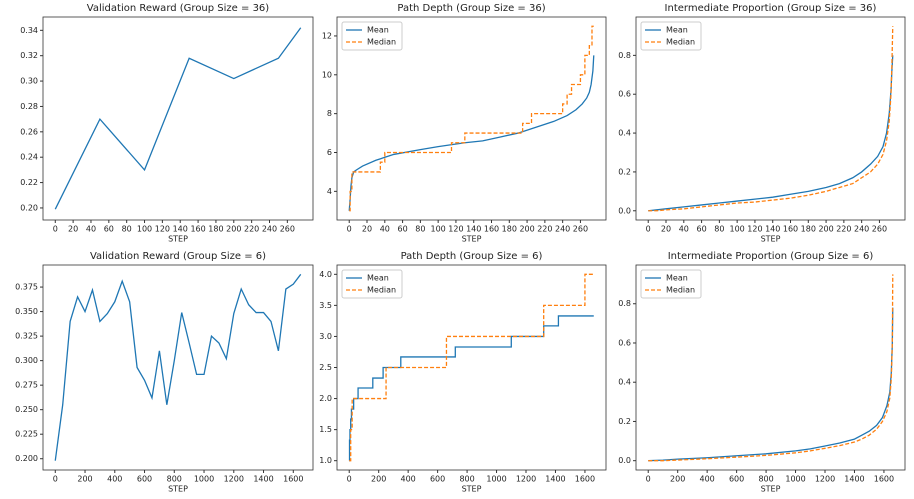  What do you see at coordinates (624, 460) in the screenshot?
I see `y-tick-label: 0.0` at bounding box center [624, 460].